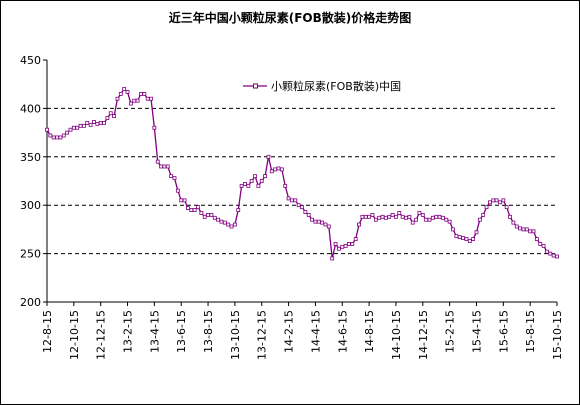 Image resolution: width=580 pixels, height=405 pixels. Describe the element at coordinates (557, 335) in the screenshot. I see `x-tick-label: 15-10-15` at that location.